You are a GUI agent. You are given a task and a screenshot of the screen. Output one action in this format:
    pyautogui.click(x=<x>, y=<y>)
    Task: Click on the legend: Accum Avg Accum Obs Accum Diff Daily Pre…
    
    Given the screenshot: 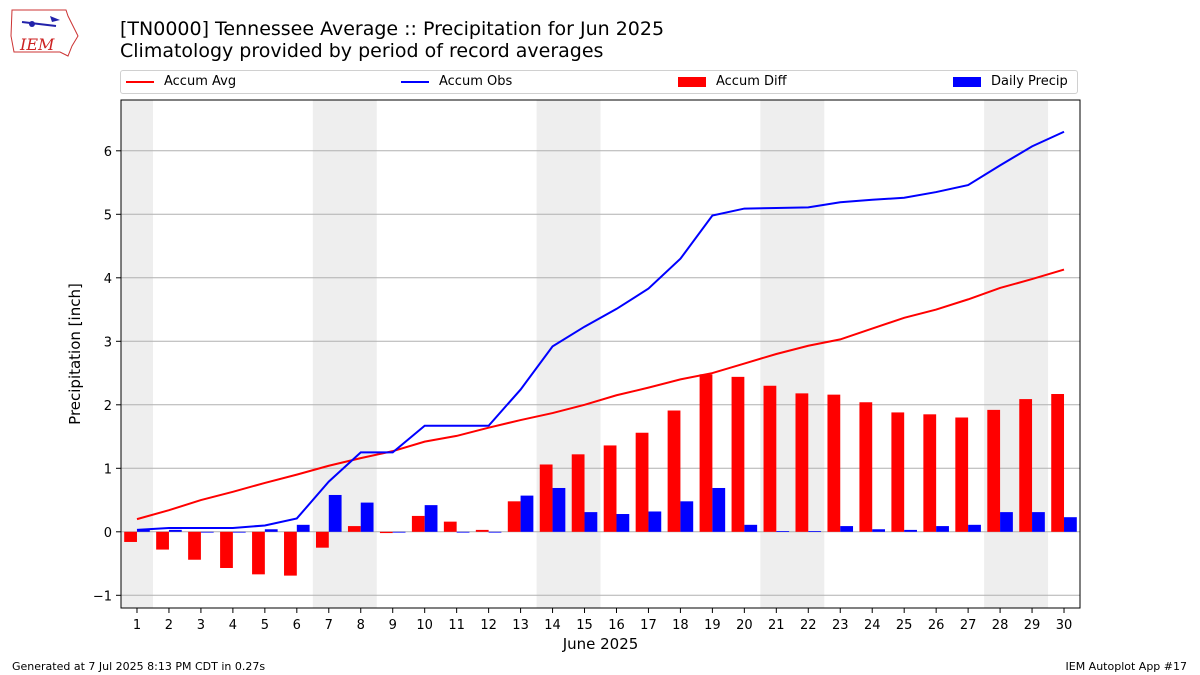 What is the action you would take?
    pyautogui.click(x=599, y=82)
    